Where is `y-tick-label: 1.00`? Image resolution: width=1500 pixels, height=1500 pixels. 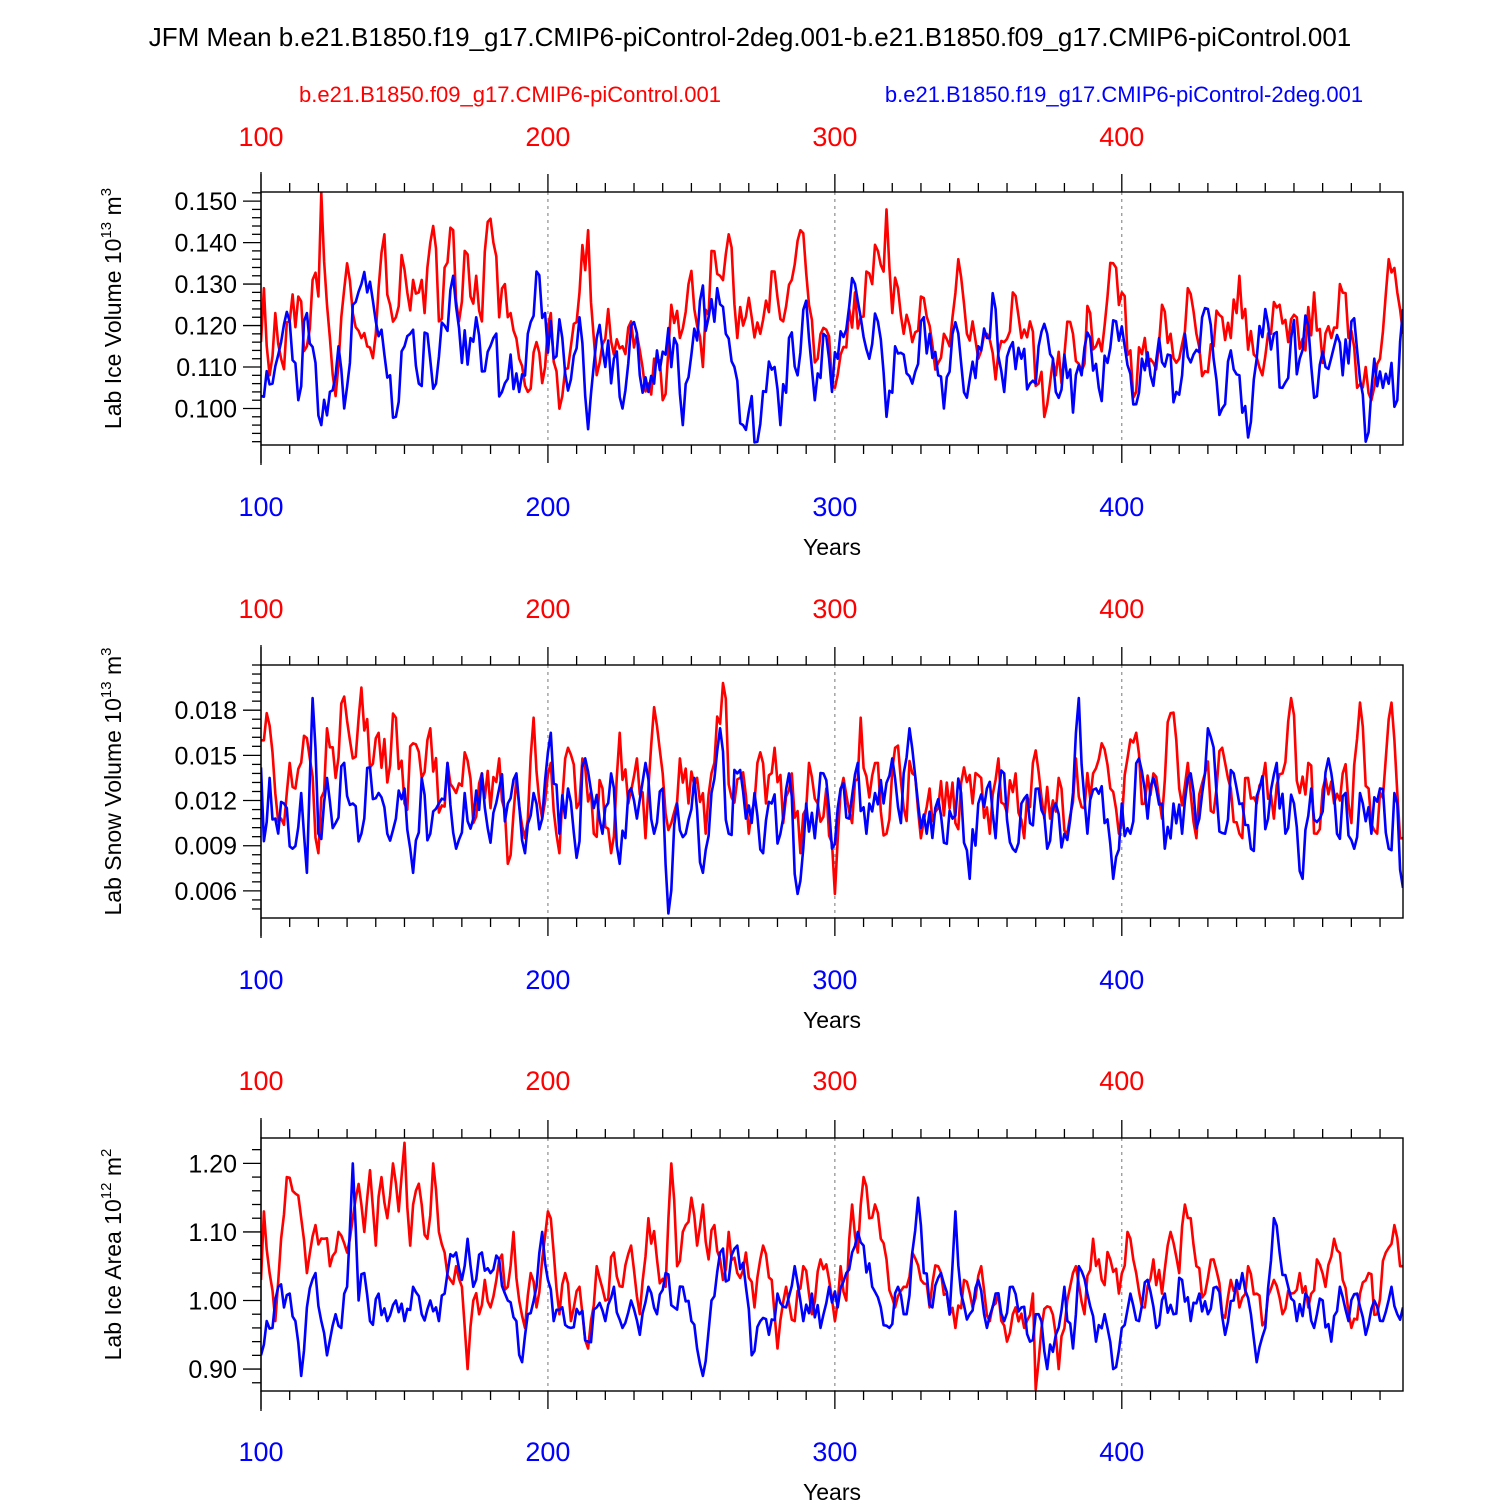
y-tick-label: 1.00 is located at coordinates (212, 1301).